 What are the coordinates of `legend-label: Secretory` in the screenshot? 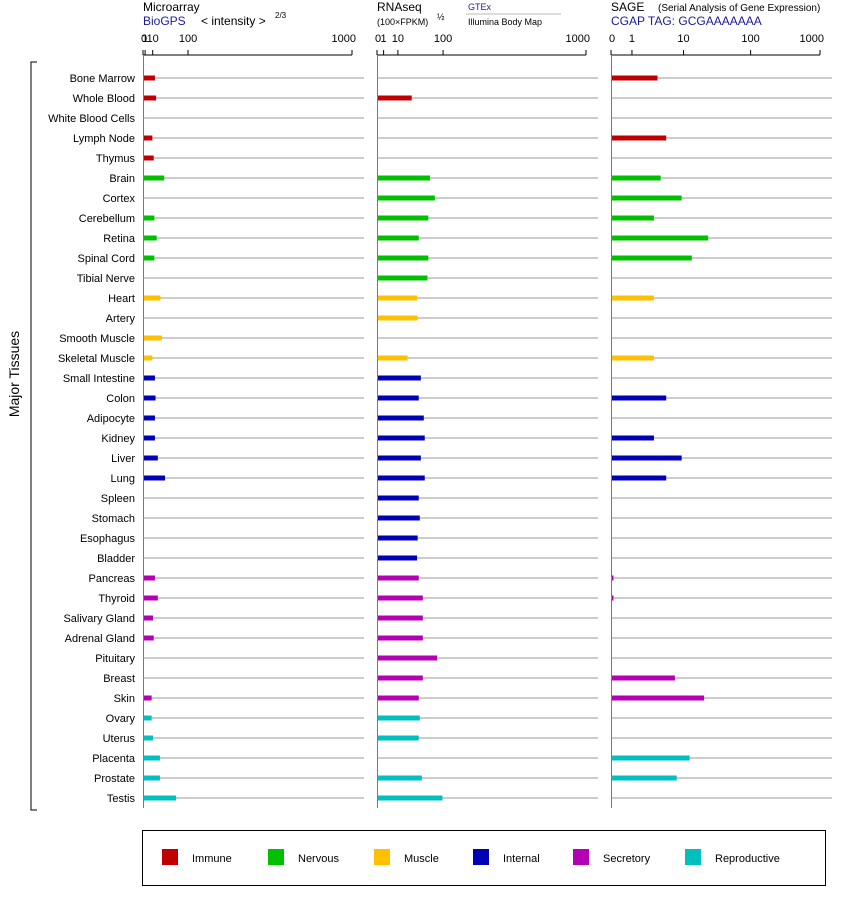 It's located at (627, 859).